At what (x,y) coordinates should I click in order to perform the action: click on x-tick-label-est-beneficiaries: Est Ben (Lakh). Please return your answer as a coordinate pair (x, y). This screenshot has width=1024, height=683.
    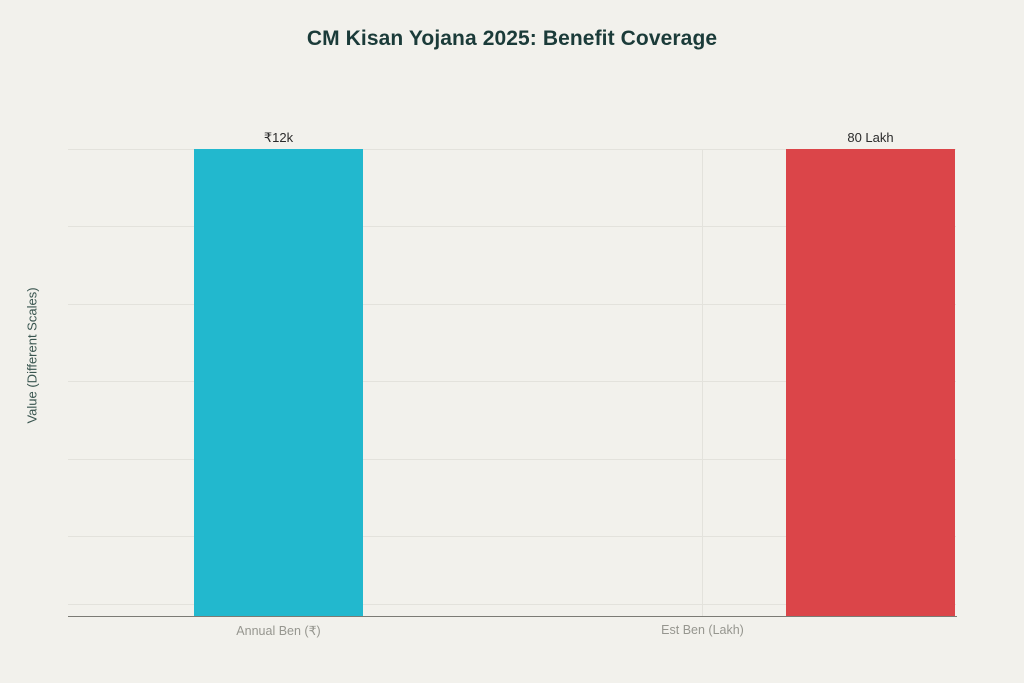
    Looking at the image, I should click on (702, 630).